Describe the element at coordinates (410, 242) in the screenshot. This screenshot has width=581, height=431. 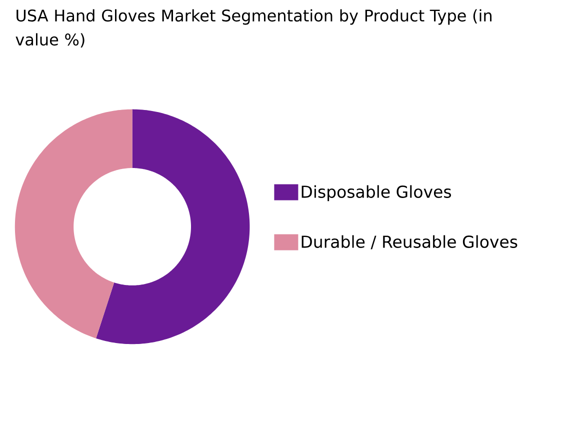
I see `legend-label: Durable / Reusable Gloves` at that location.